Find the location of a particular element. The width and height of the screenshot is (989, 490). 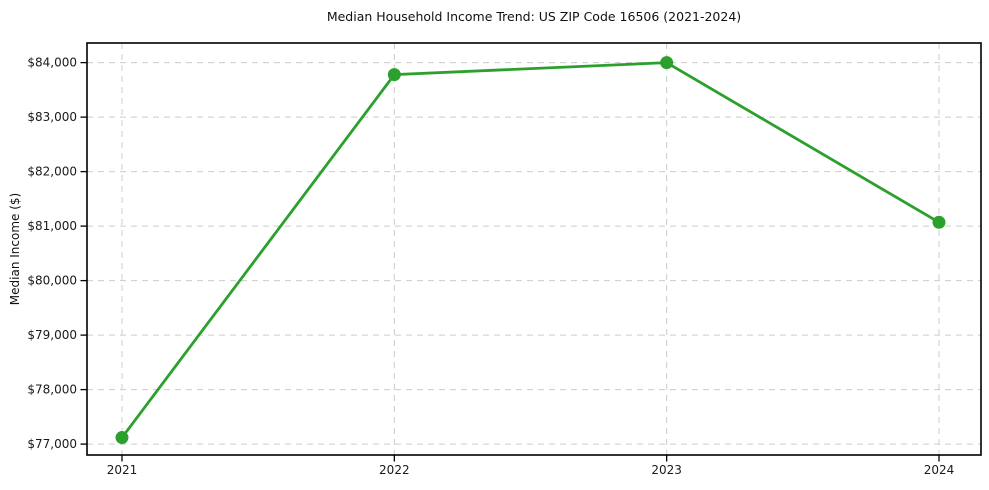

x-tick-label: 2021 is located at coordinates (122, 470).